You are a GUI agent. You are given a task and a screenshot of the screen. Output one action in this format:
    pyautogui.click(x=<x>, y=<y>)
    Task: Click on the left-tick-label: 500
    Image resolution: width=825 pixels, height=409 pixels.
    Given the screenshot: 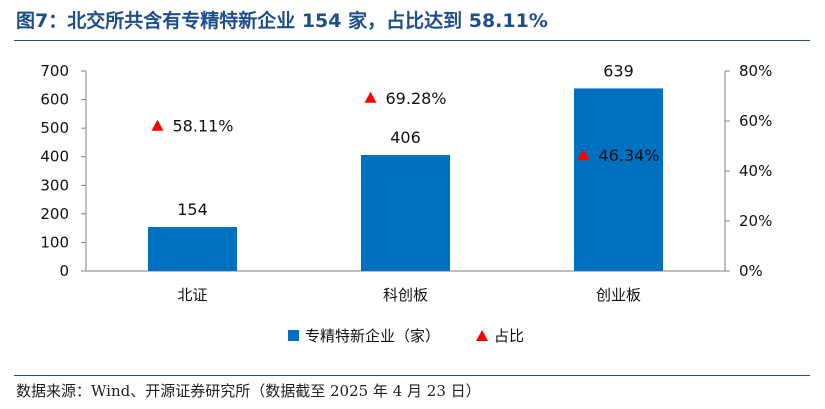 What is the action you would take?
    pyautogui.click(x=54, y=128)
    